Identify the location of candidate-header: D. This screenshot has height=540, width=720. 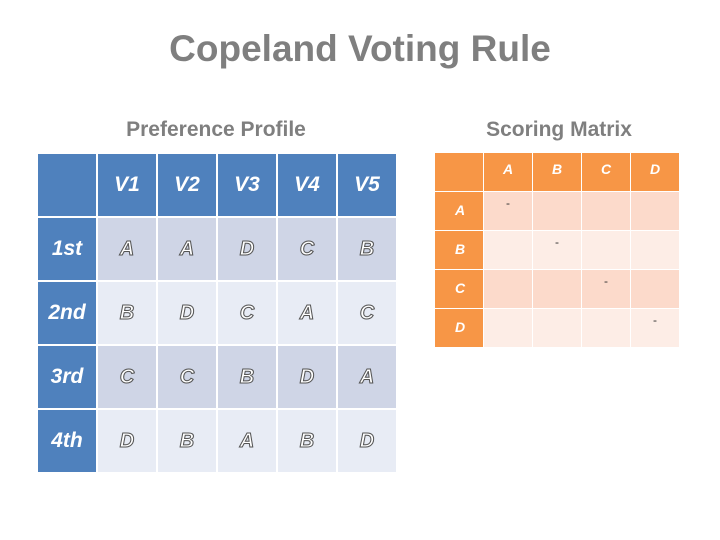
(655, 172).